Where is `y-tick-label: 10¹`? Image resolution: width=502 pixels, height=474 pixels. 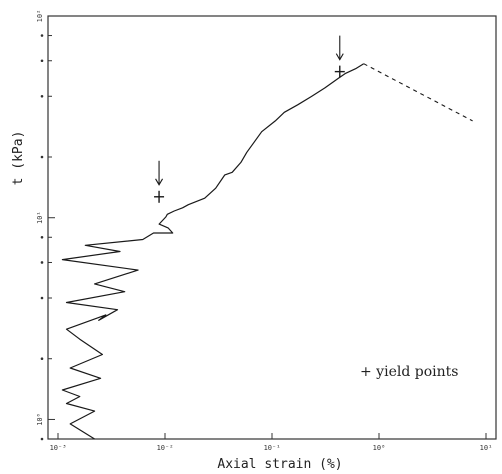 y-tick-label: 10¹ is located at coordinates (40, 217).